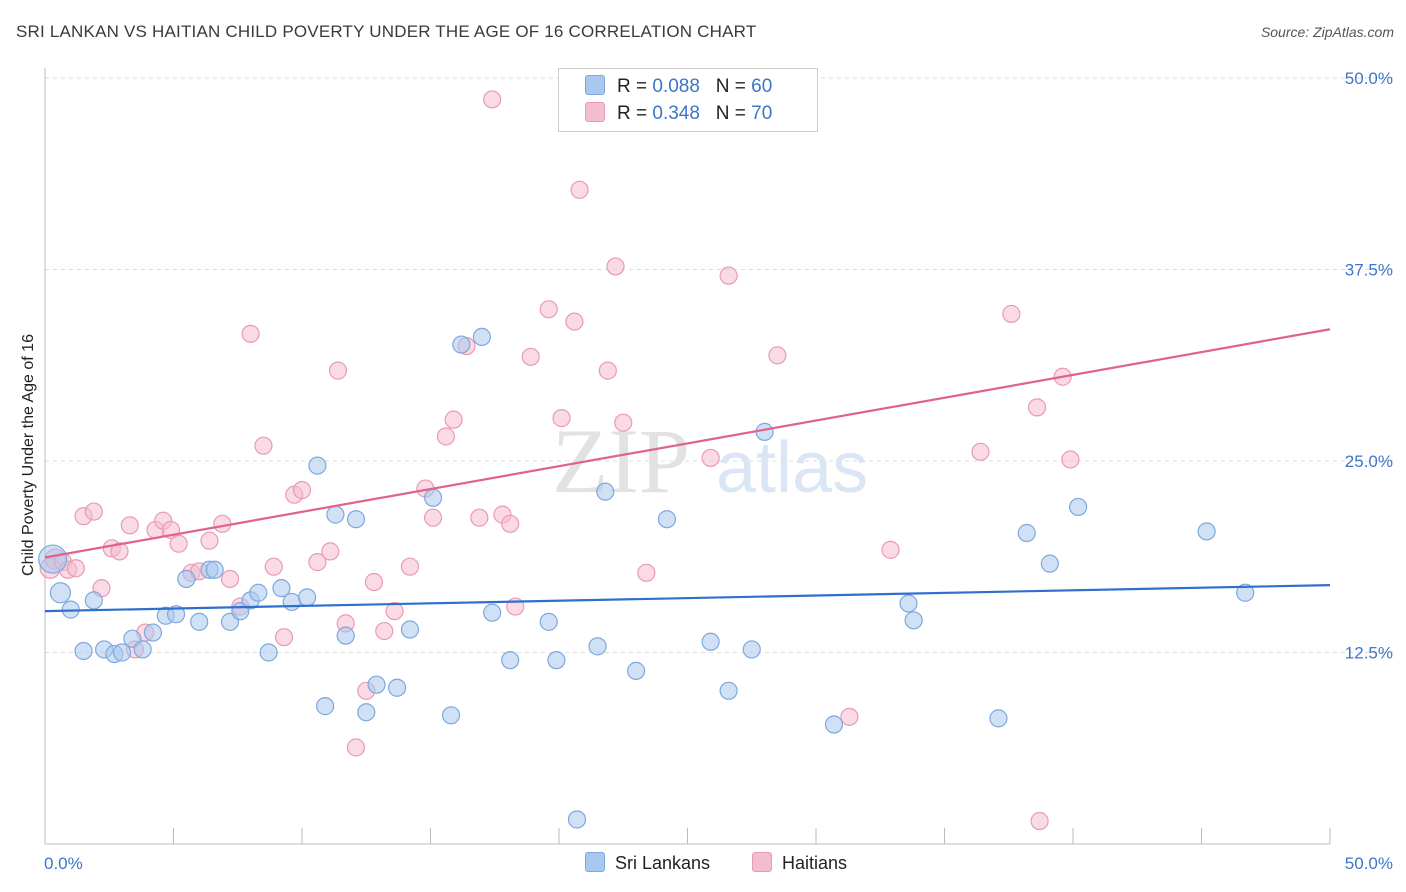  I want to click on legend-swatch-blue, so click(595, 85).